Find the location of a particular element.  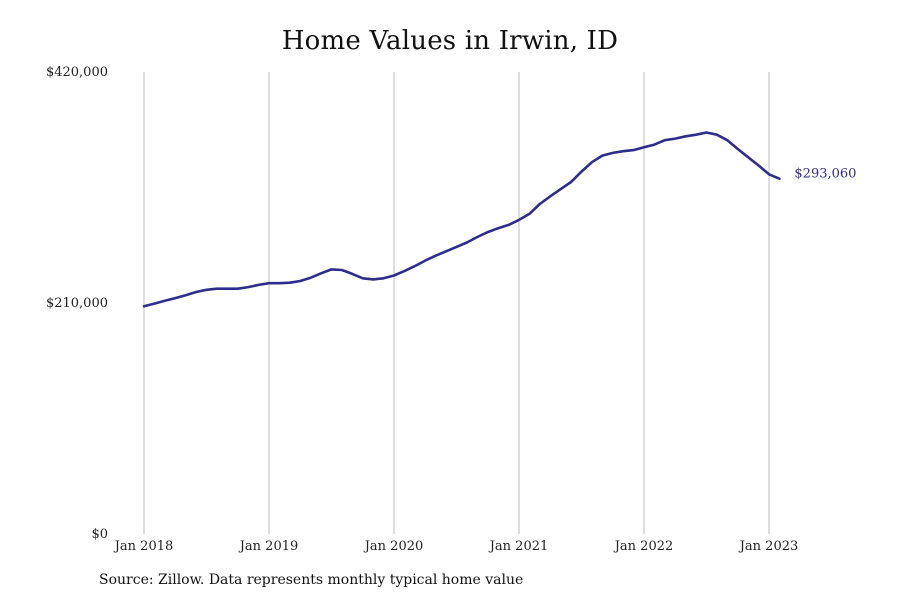

x-tick-label: Jan 2022 is located at coordinates (643, 546).